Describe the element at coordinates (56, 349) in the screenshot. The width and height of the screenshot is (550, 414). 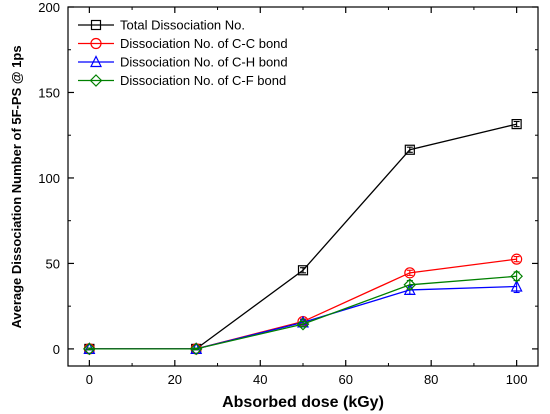
I see `y-tick-label: 0` at that location.